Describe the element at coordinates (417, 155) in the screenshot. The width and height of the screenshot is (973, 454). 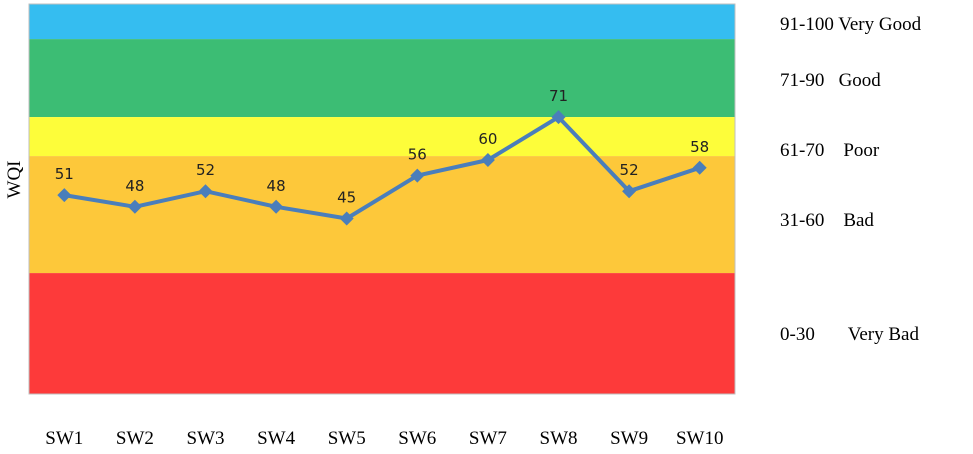
I see `data-label-sw6: 56` at that location.